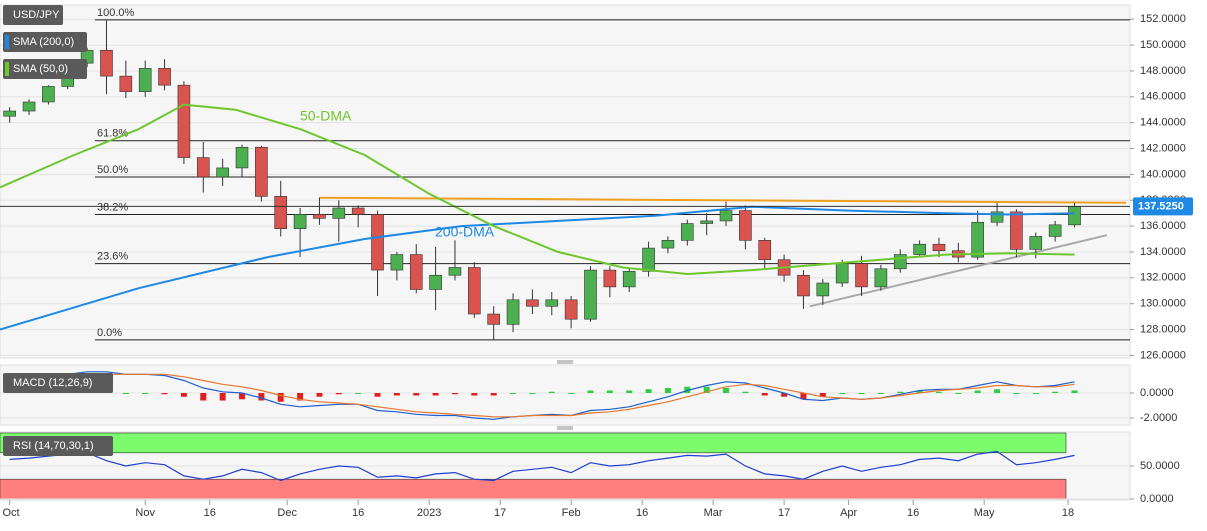 This screenshot has height=531, width=1207. Describe the element at coordinates (116, 13) in the screenshot. I see `fib-label: 100.0%` at that location.